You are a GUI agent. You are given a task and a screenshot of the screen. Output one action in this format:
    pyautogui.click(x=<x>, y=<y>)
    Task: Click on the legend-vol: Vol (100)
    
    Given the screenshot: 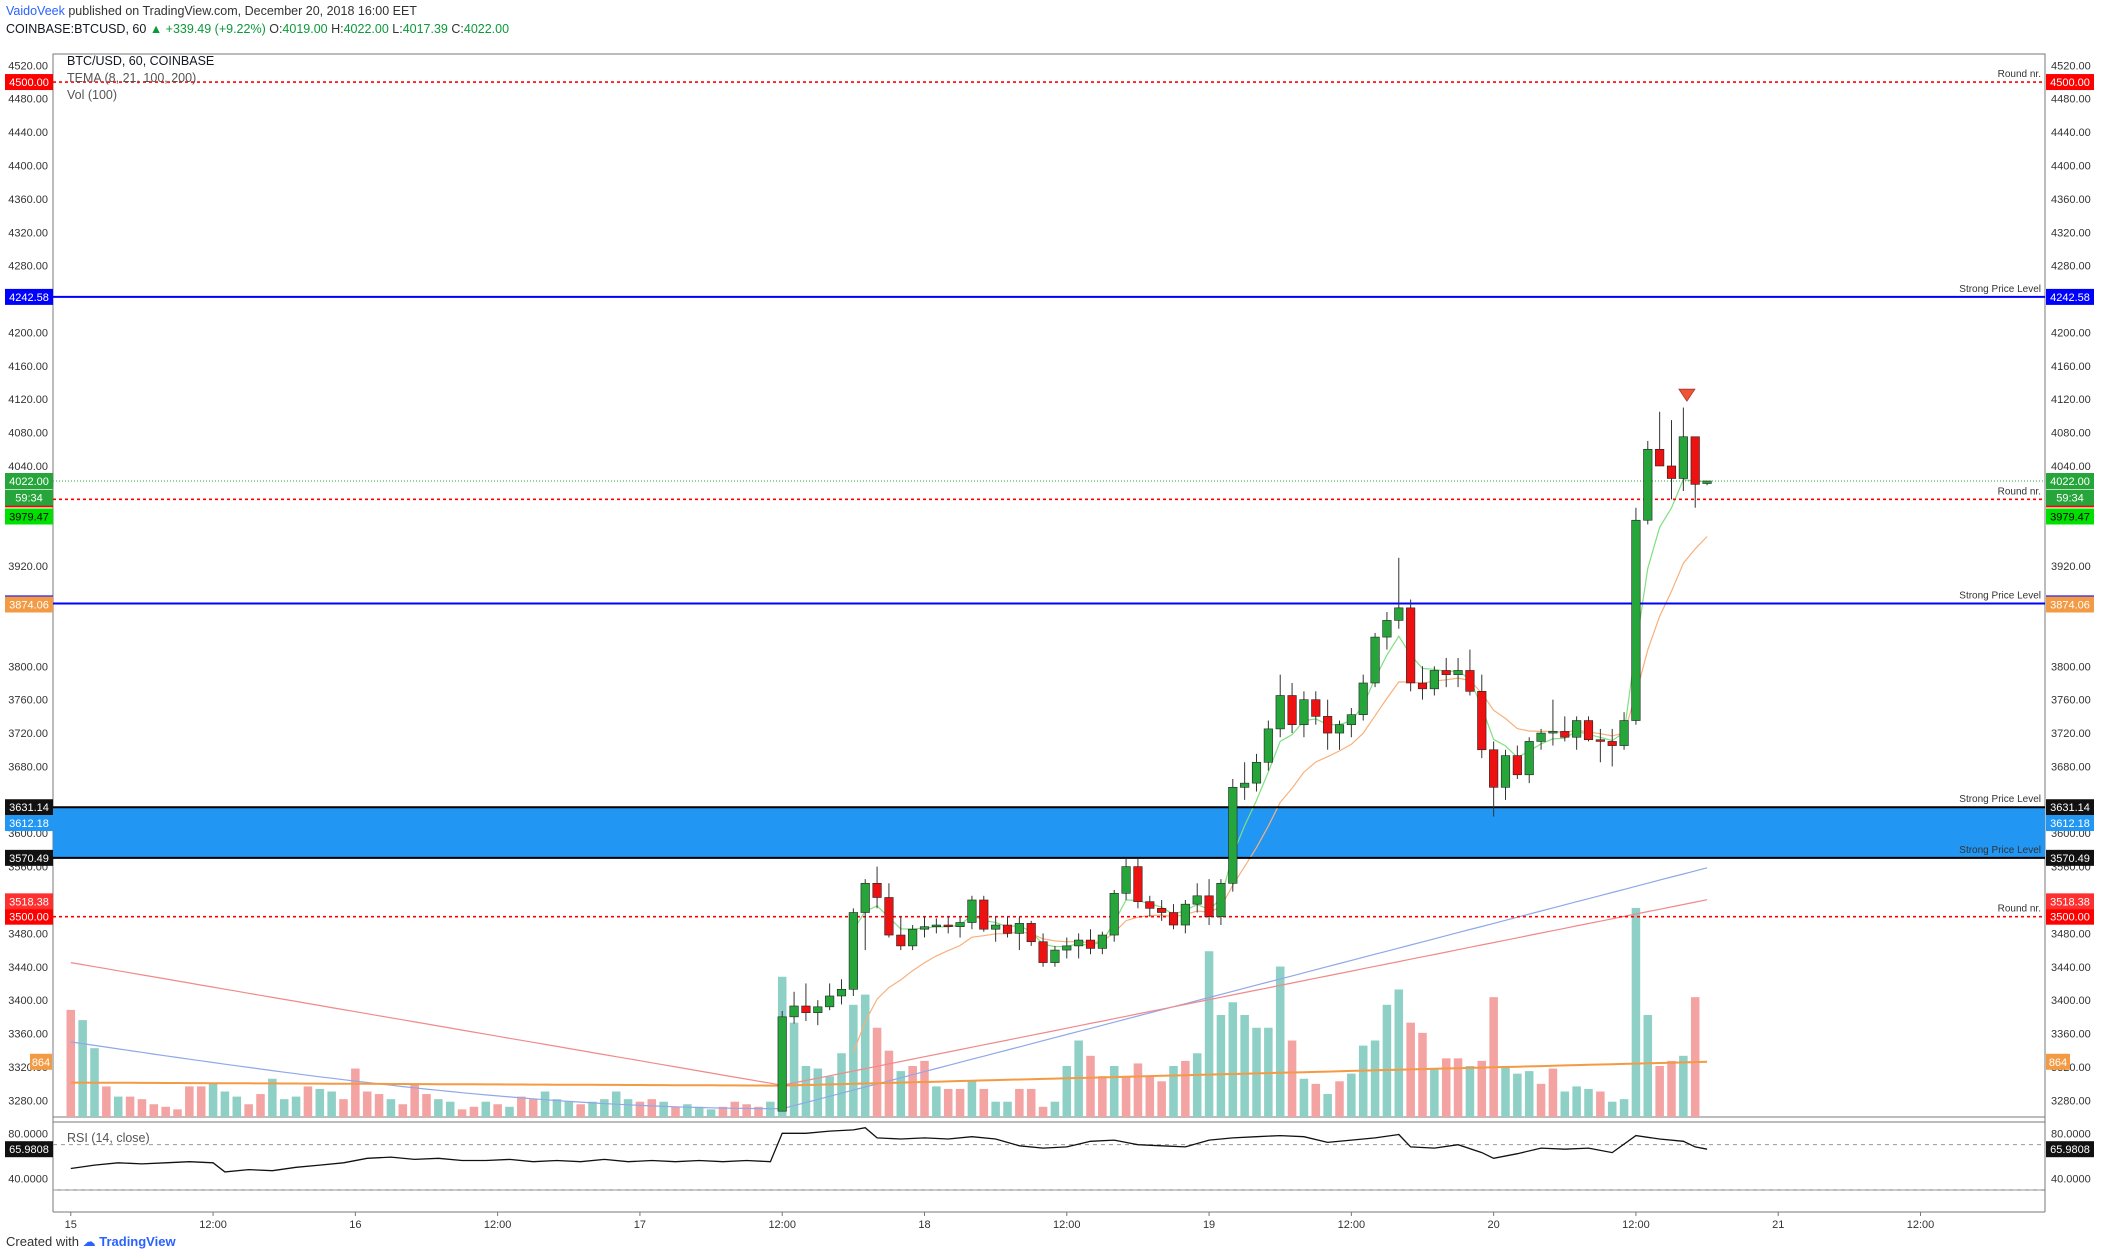 What is the action you would take?
    pyautogui.click(x=92, y=95)
    